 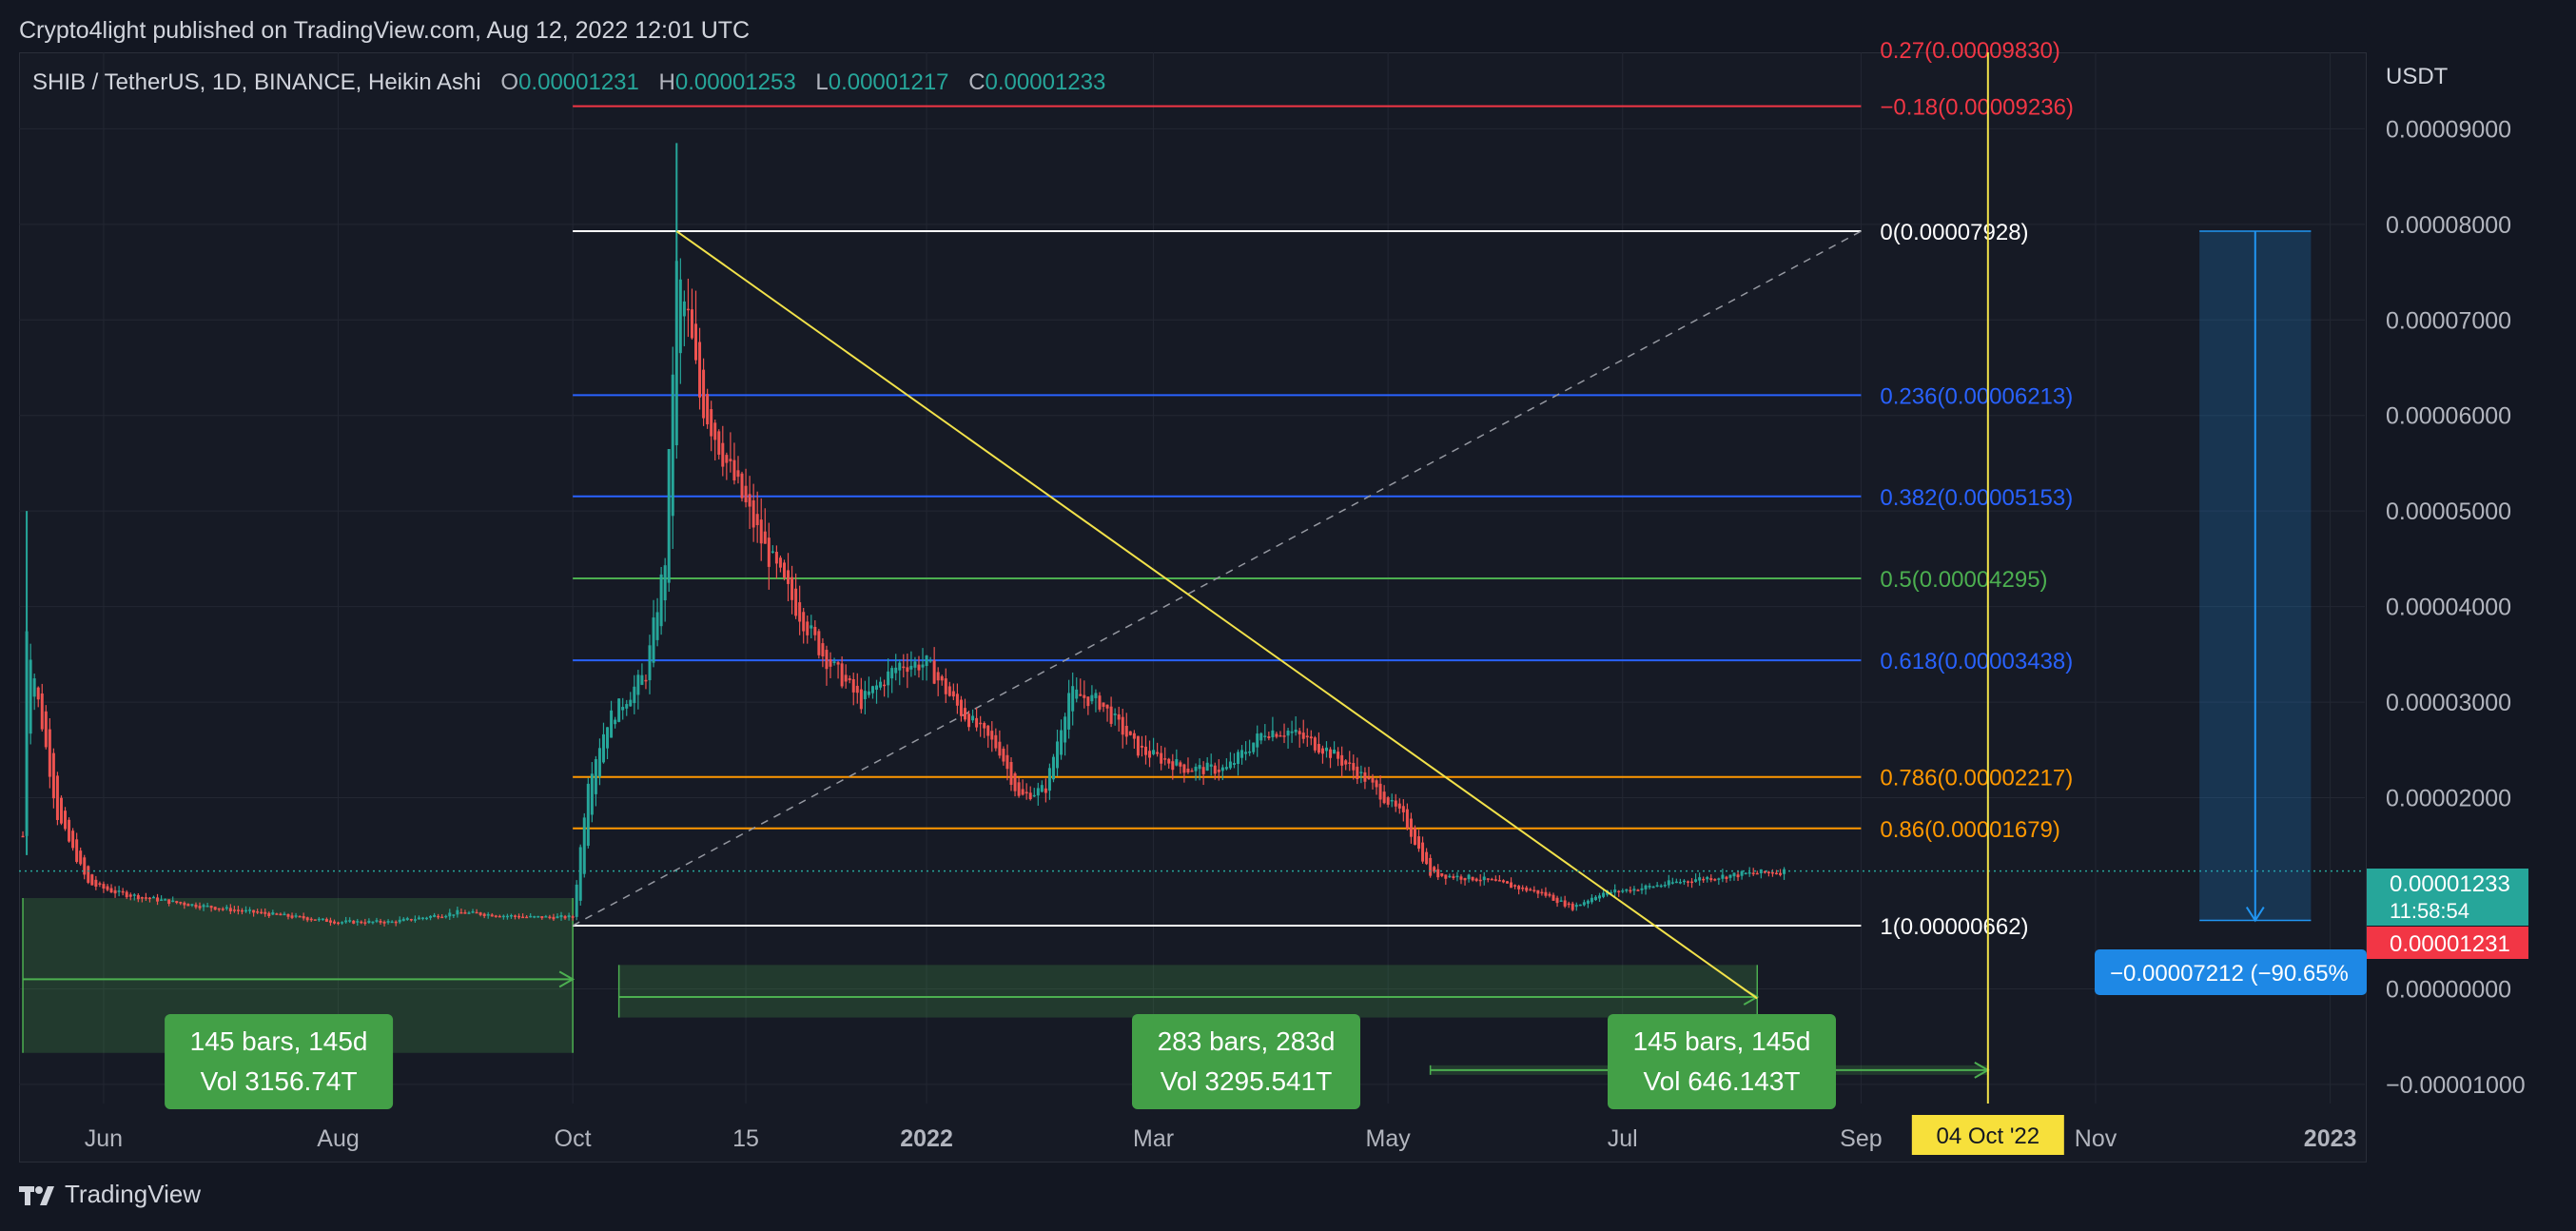 What do you see at coordinates (1246, 1061) in the screenshot?
I see `date-range-label-box` at bounding box center [1246, 1061].